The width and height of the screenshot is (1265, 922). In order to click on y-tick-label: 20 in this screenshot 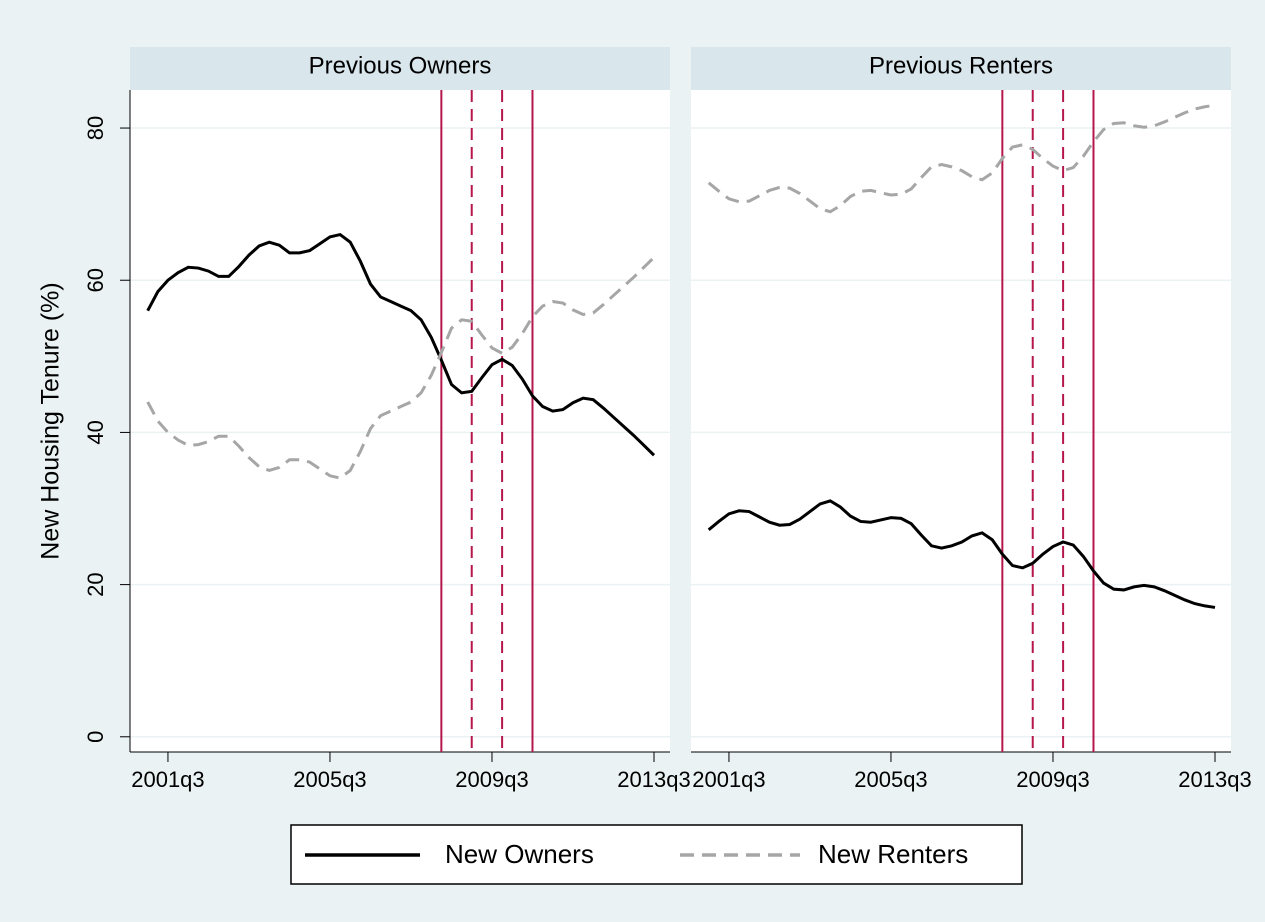, I will do `click(95, 584)`.